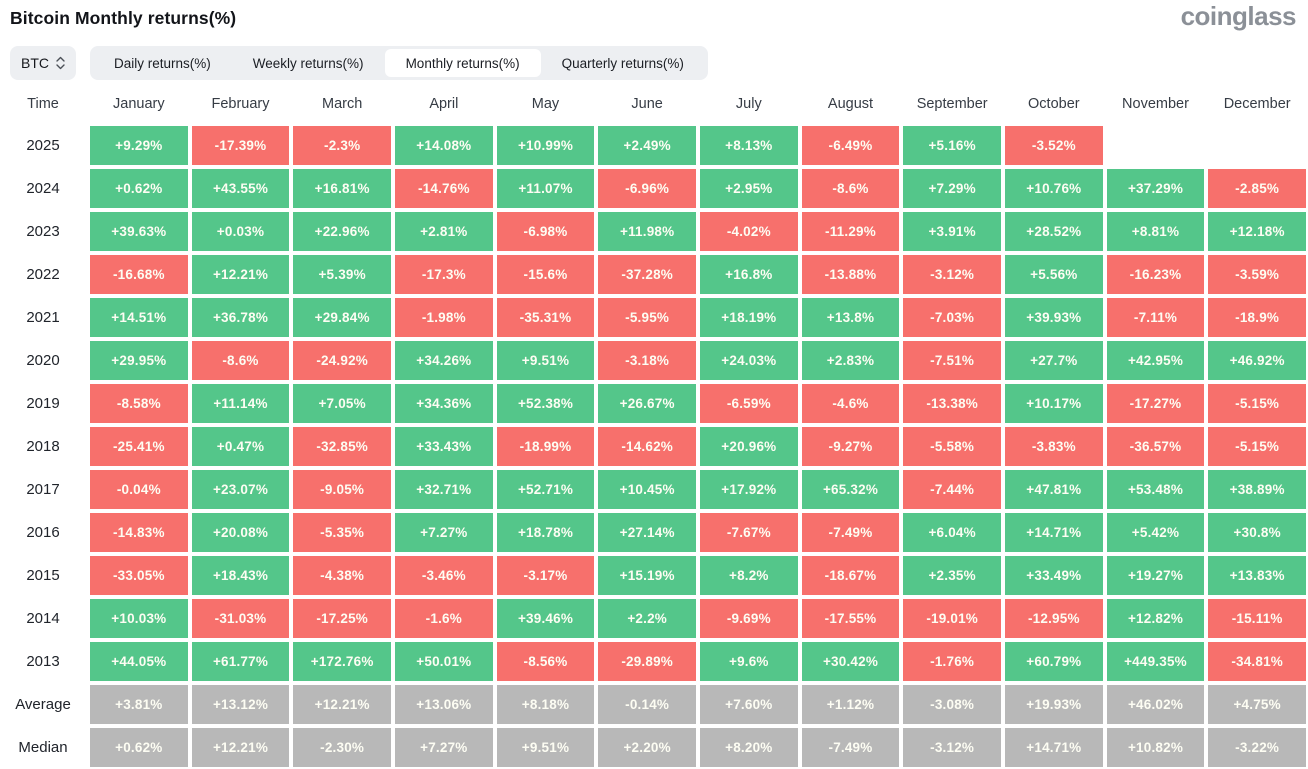 This screenshot has height=769, width=1308. What do you see at coordinates (647, 704) in the screenshot?
I see `return-cell: -0.14%` at bounding box center [647, 704].